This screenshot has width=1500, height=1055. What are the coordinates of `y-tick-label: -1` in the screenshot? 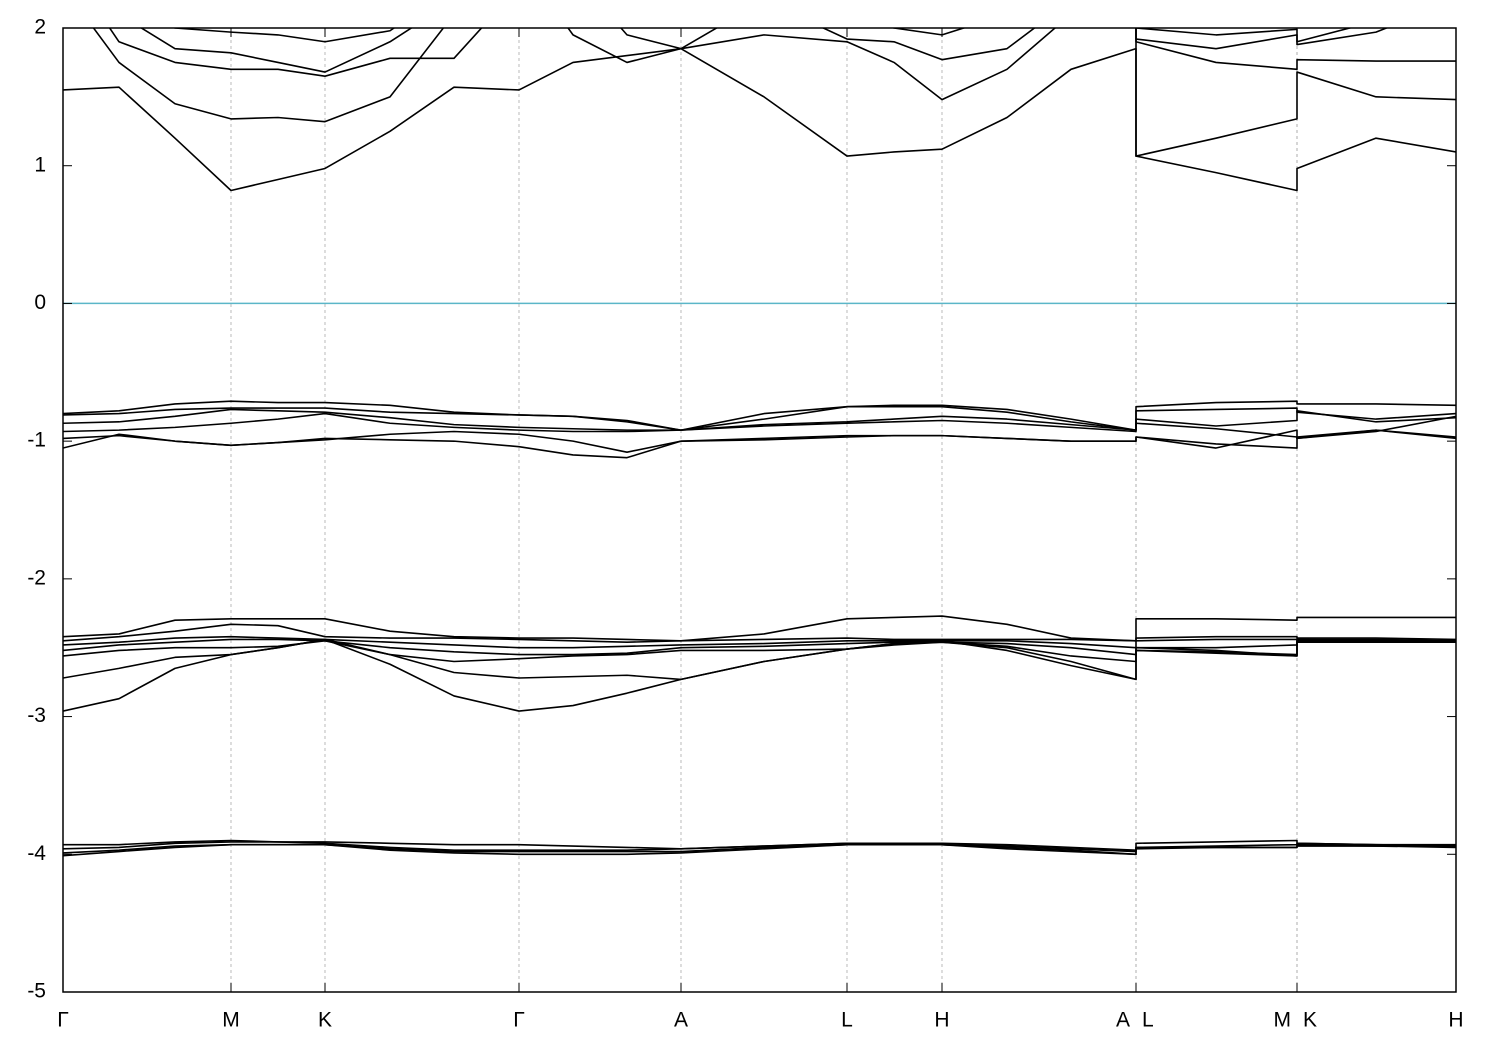 It's located at (36, 440).